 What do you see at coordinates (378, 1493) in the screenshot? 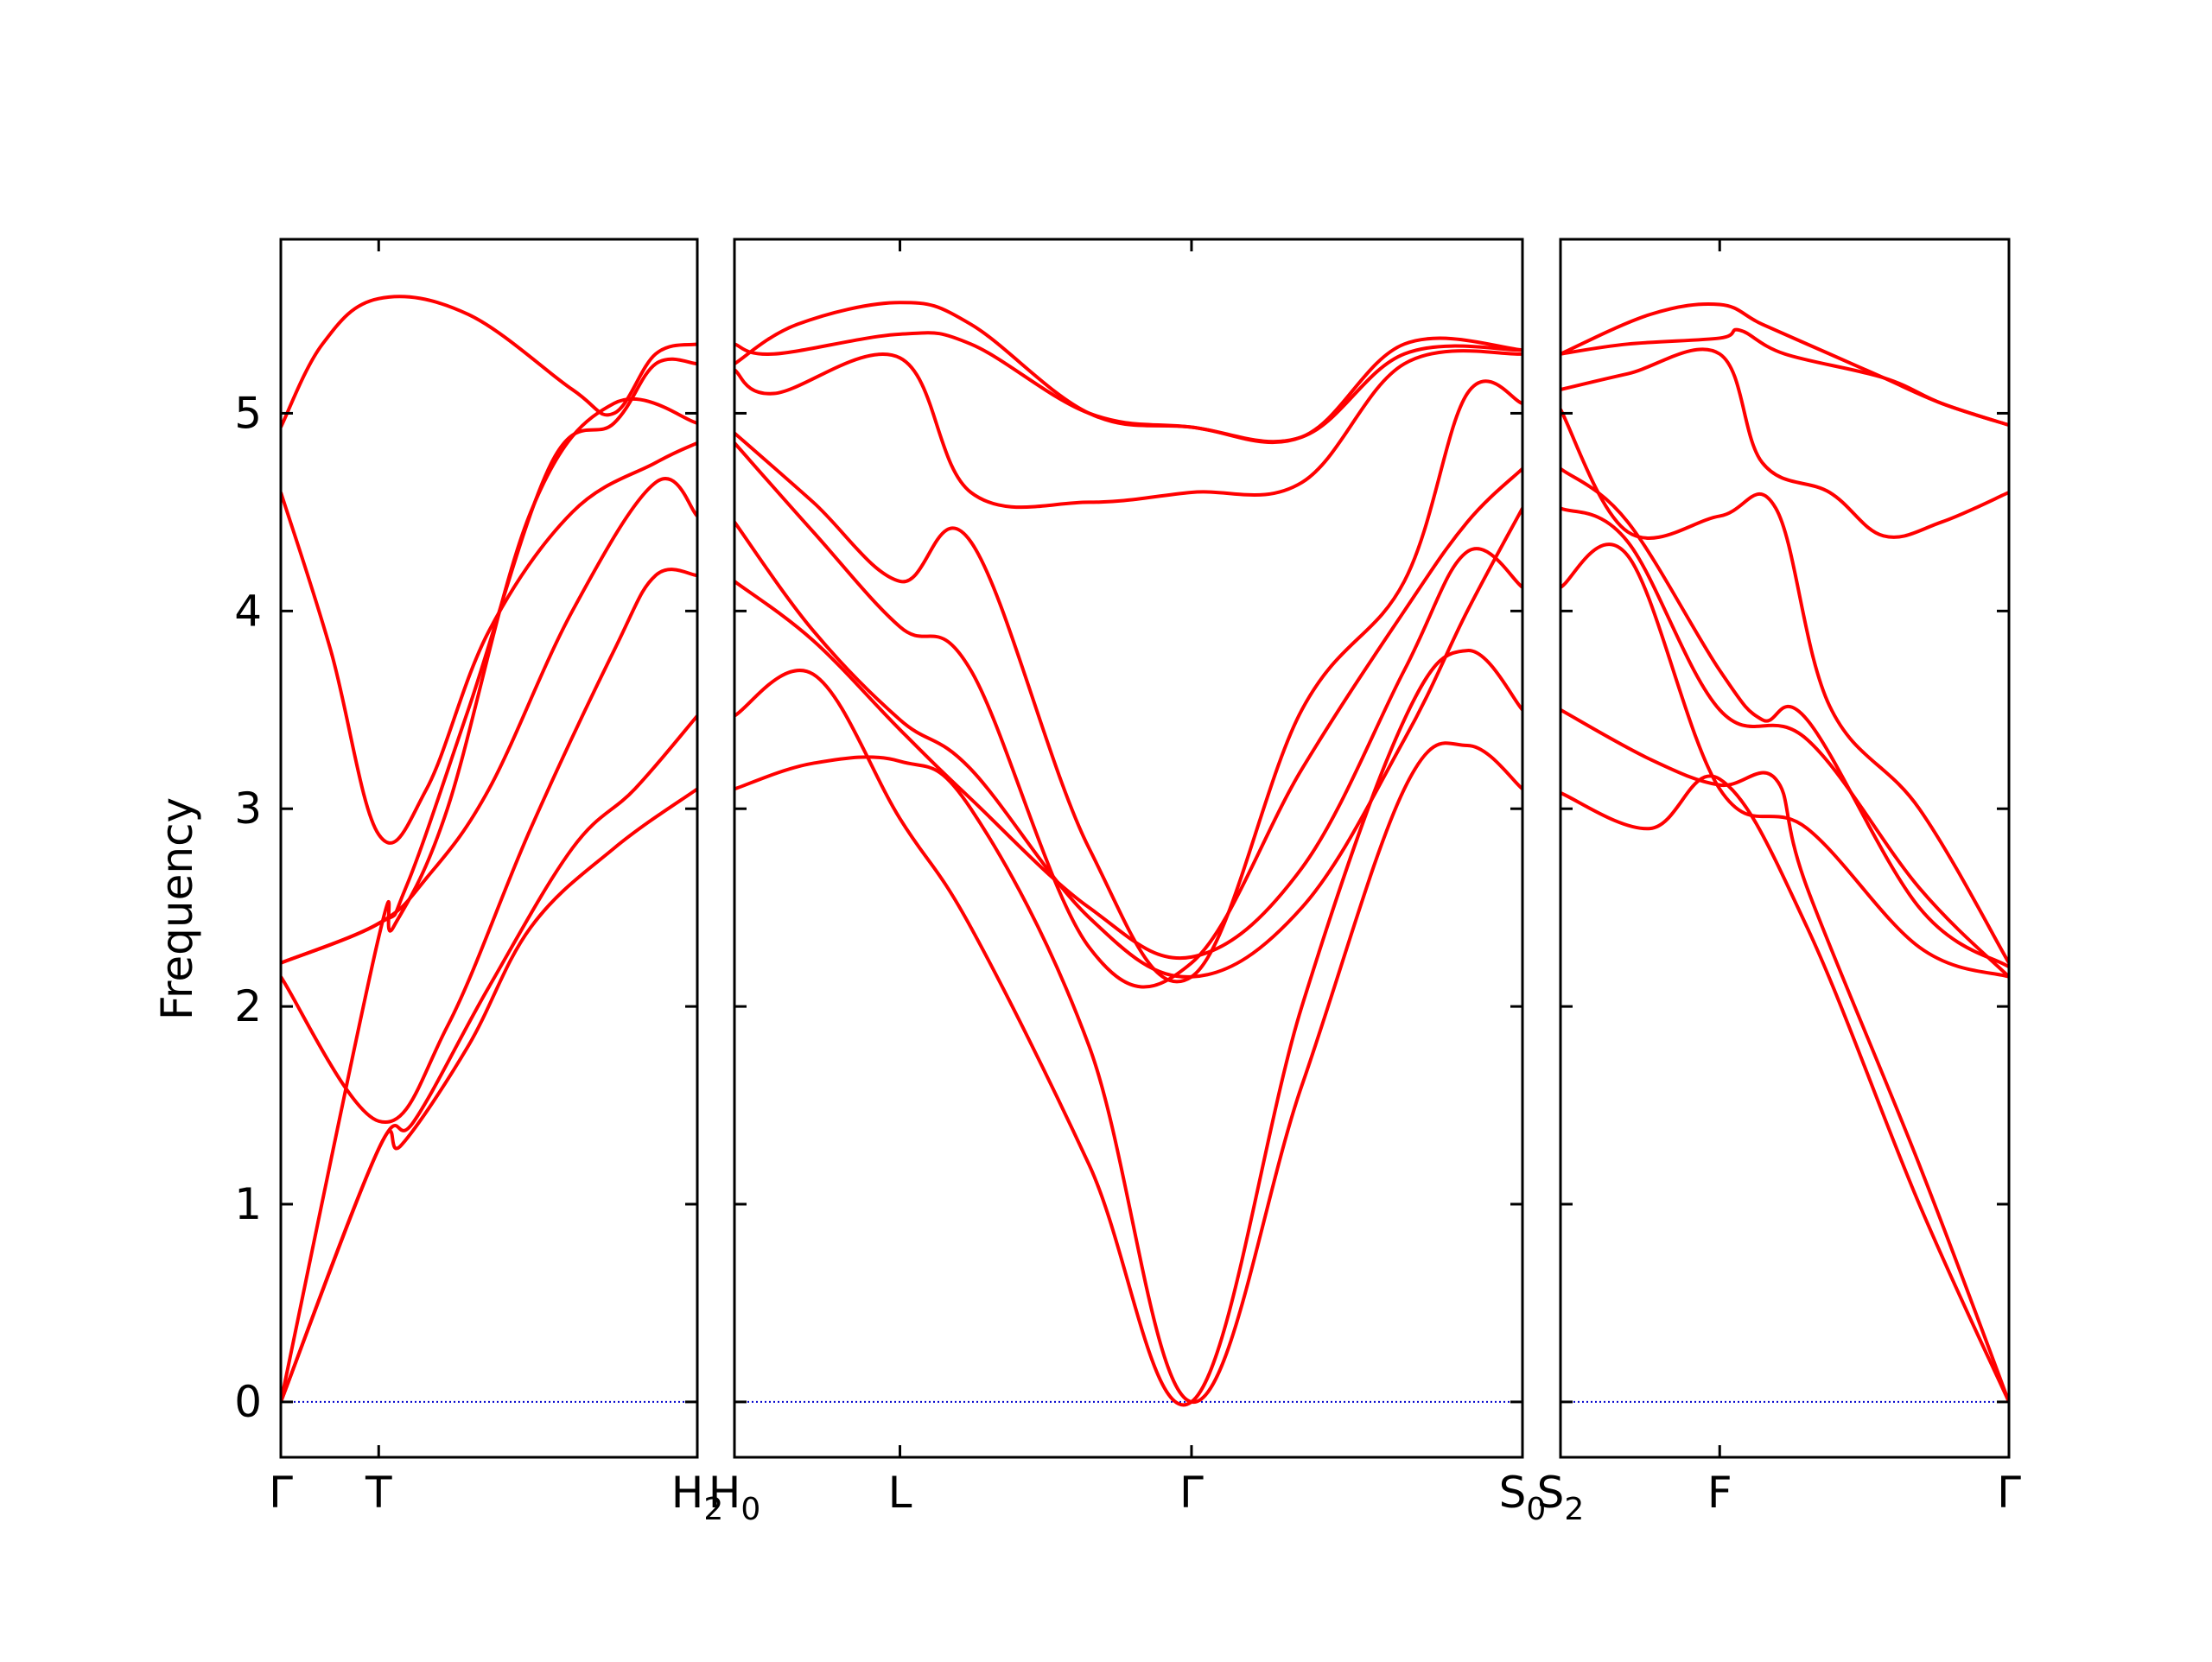
I see `x-tick-label: T` at bounding box center [378, 1493].